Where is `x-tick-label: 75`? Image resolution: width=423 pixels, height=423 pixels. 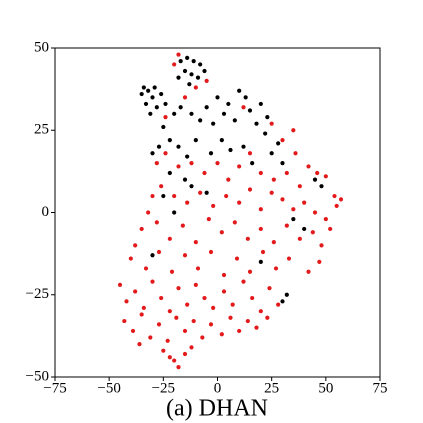 x-tick-label: 75 is located at coordinates (380, 388).